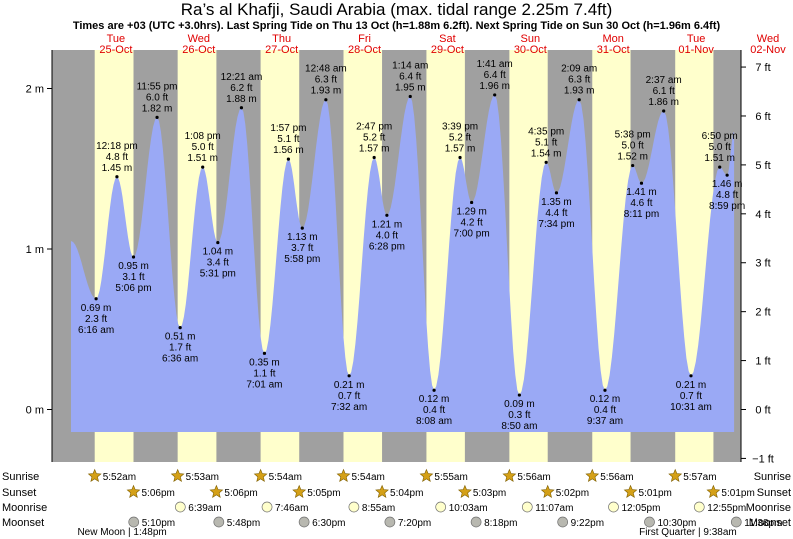 The image size is (793, 539). I want to click on day-name: Wed, so click(199, 39).